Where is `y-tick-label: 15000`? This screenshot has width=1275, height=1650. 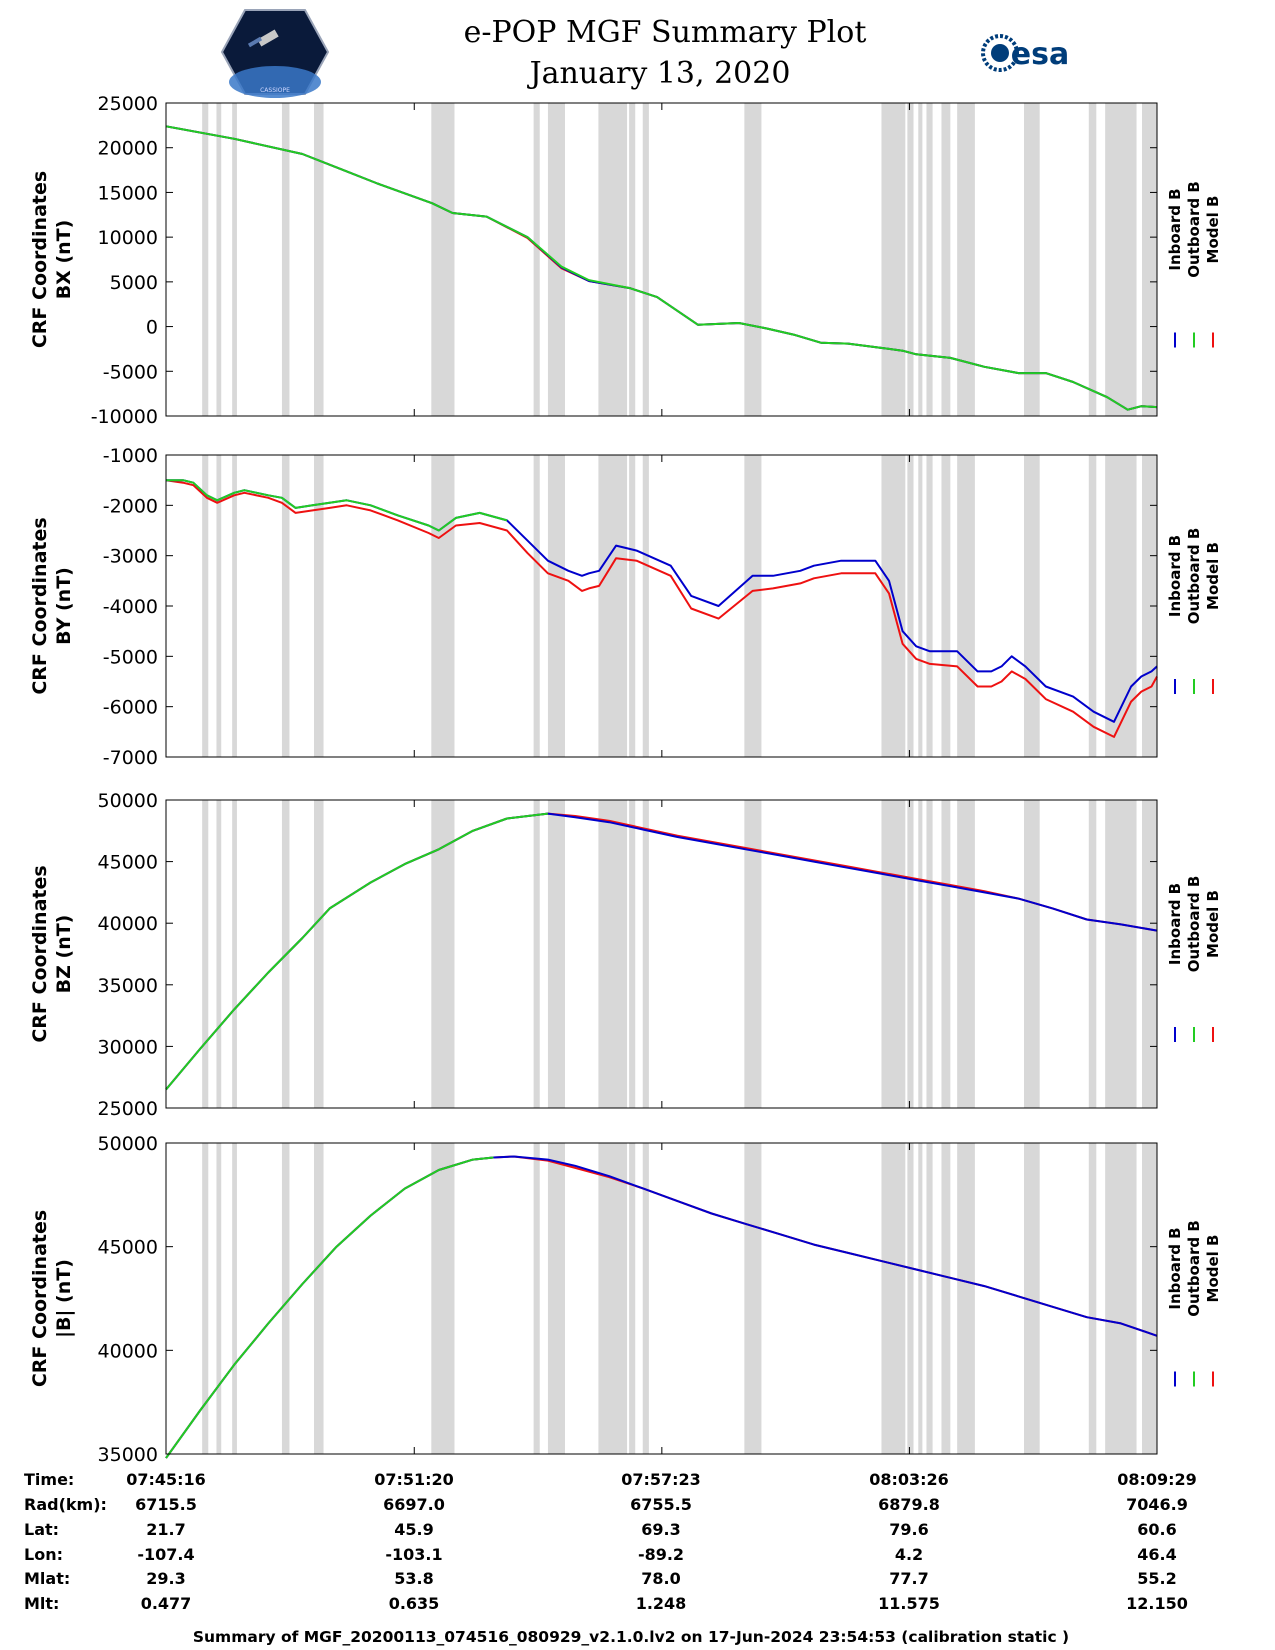 y-tick-label: 15000 is located at coordinates (128, 193).